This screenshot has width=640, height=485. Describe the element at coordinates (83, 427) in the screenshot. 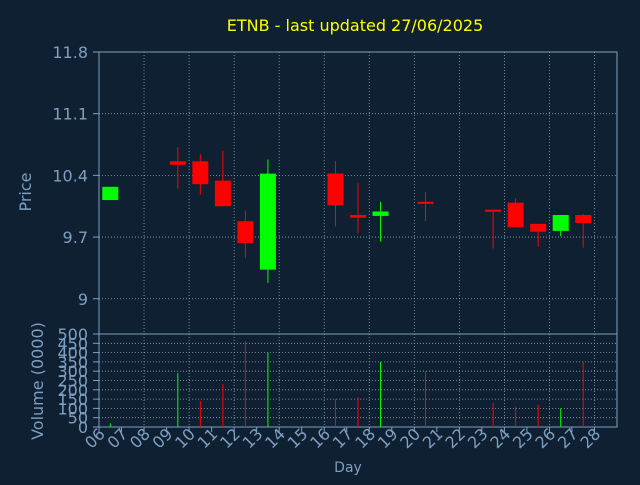

I see `volume-tick-label: 0` at that location.